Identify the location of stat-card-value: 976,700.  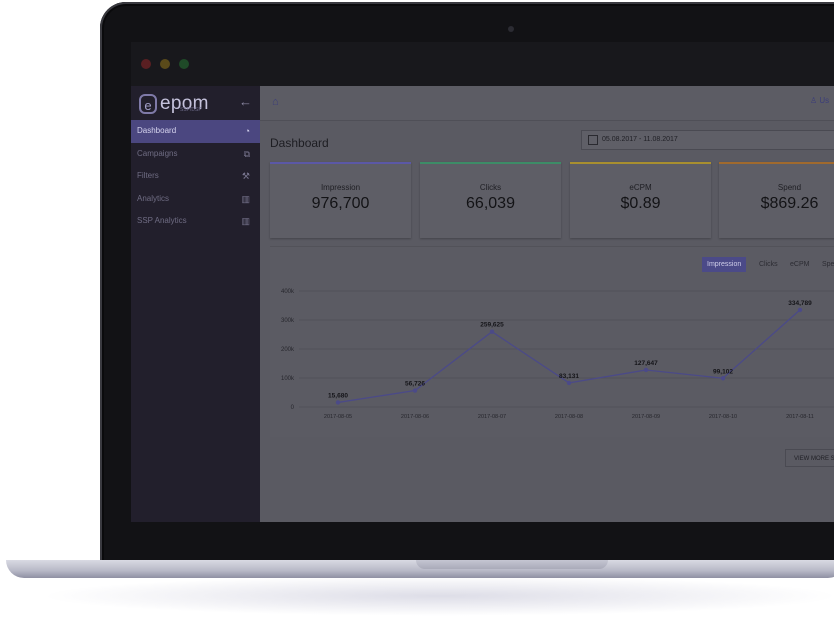
(340, 203).